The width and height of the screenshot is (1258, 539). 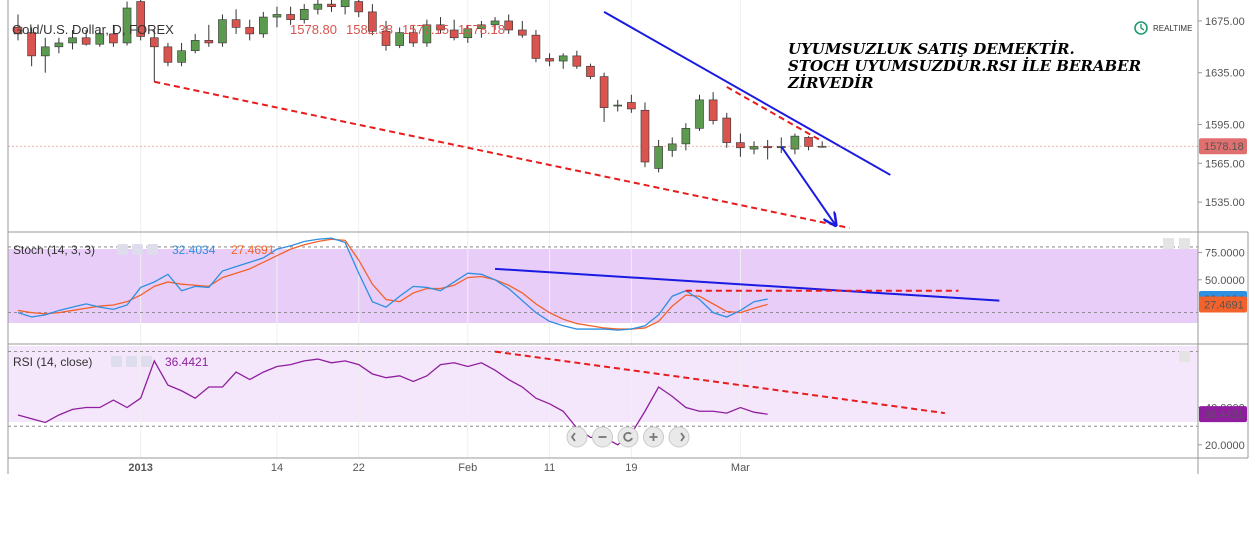 I want to click on x-tick-label: Feb, so click(x=467, y=468).